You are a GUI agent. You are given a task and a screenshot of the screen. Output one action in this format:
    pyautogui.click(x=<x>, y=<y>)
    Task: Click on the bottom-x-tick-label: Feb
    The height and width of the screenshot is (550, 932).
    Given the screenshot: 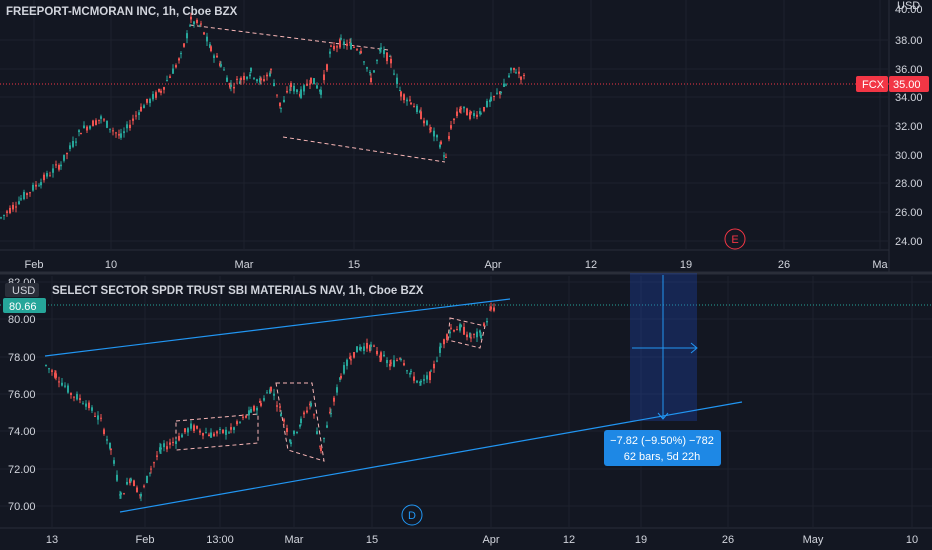 What is the action you would take?
    pyautogui.click(x=145, y=540)
    